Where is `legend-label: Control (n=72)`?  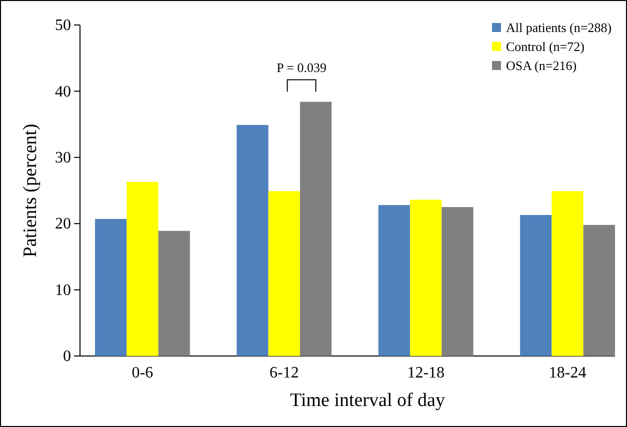 legend-label: Control (n=72) is located at coordinates (545, 46).